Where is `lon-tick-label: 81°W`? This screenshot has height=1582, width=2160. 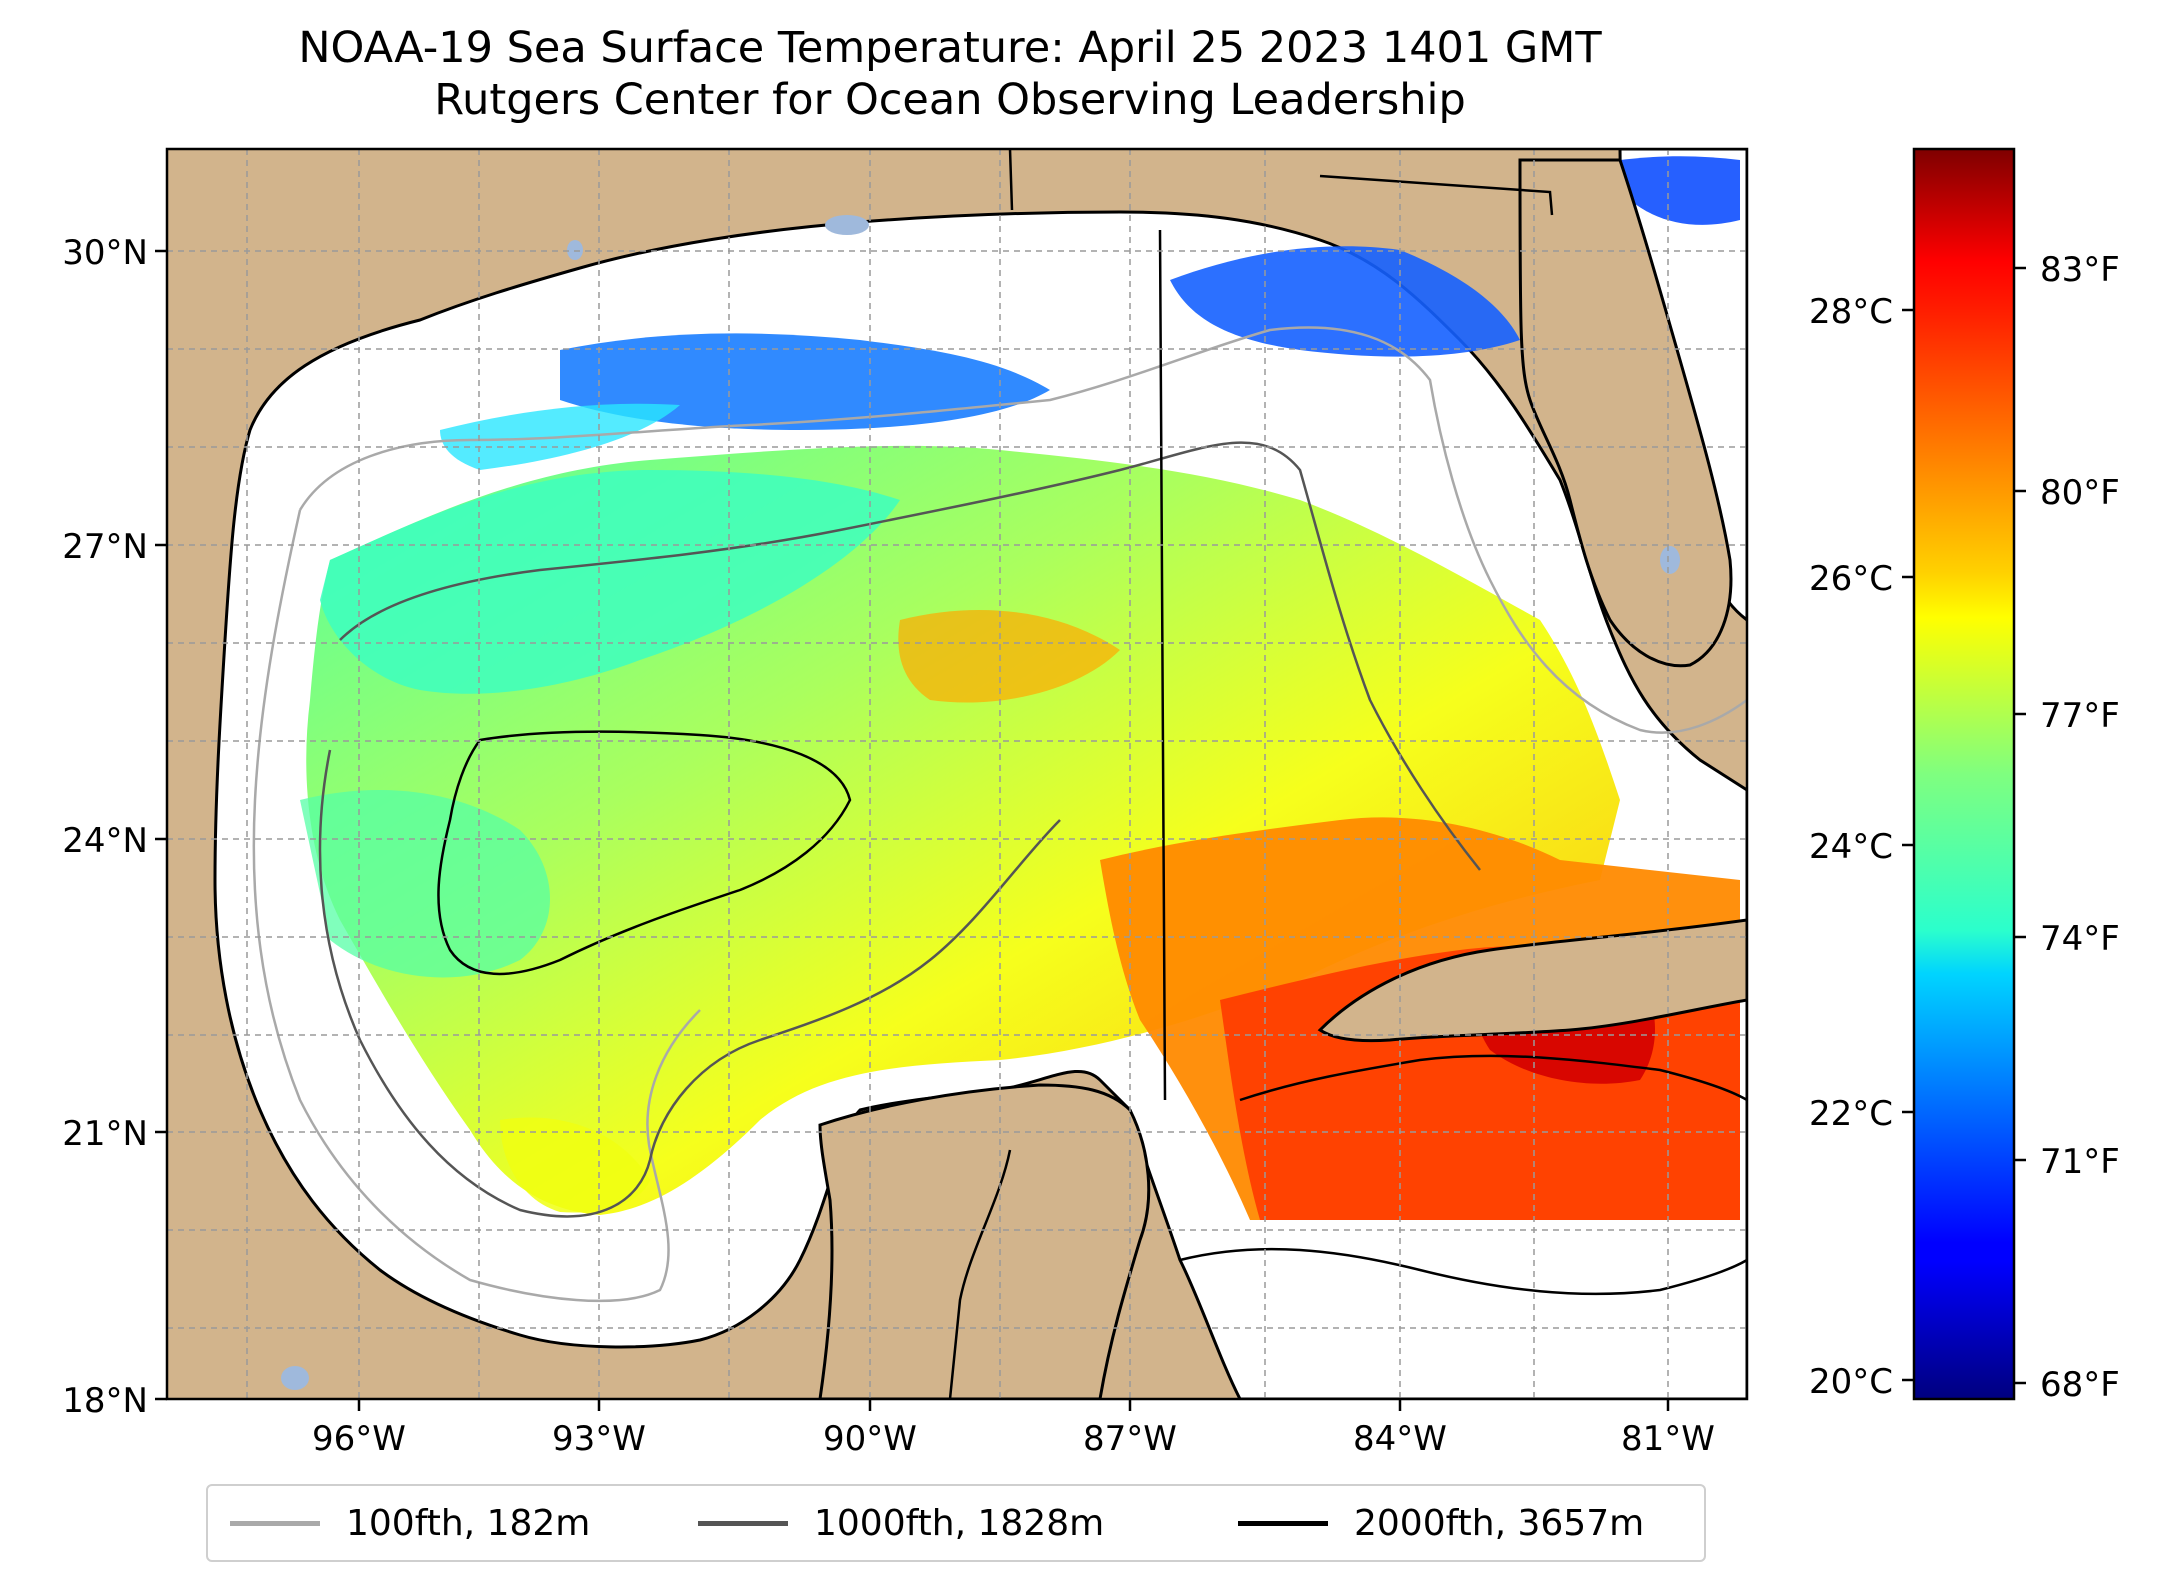
lon-tick-label: 81°W is located at coordinates (1668, 1439).